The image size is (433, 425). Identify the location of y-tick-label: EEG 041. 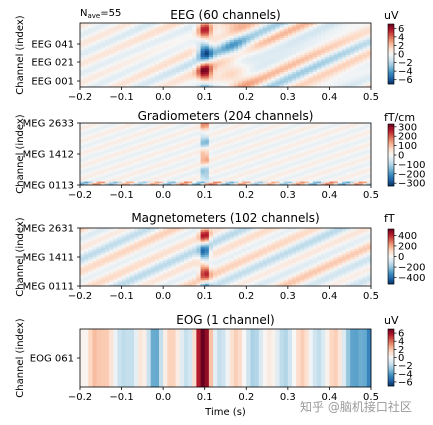
(52, 45).